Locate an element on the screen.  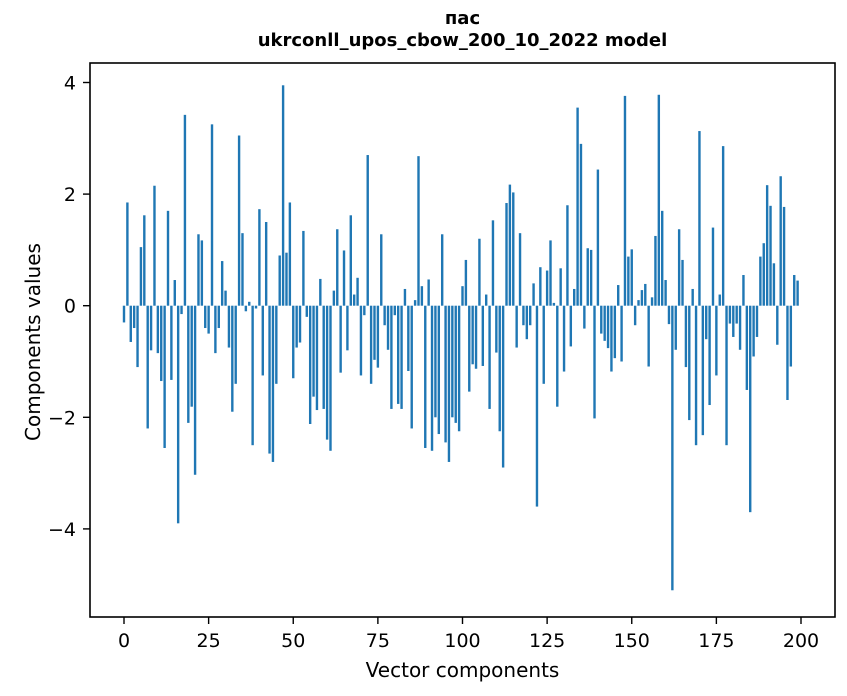
x-axis-label: Vector components is located at coordinates (462, 670).